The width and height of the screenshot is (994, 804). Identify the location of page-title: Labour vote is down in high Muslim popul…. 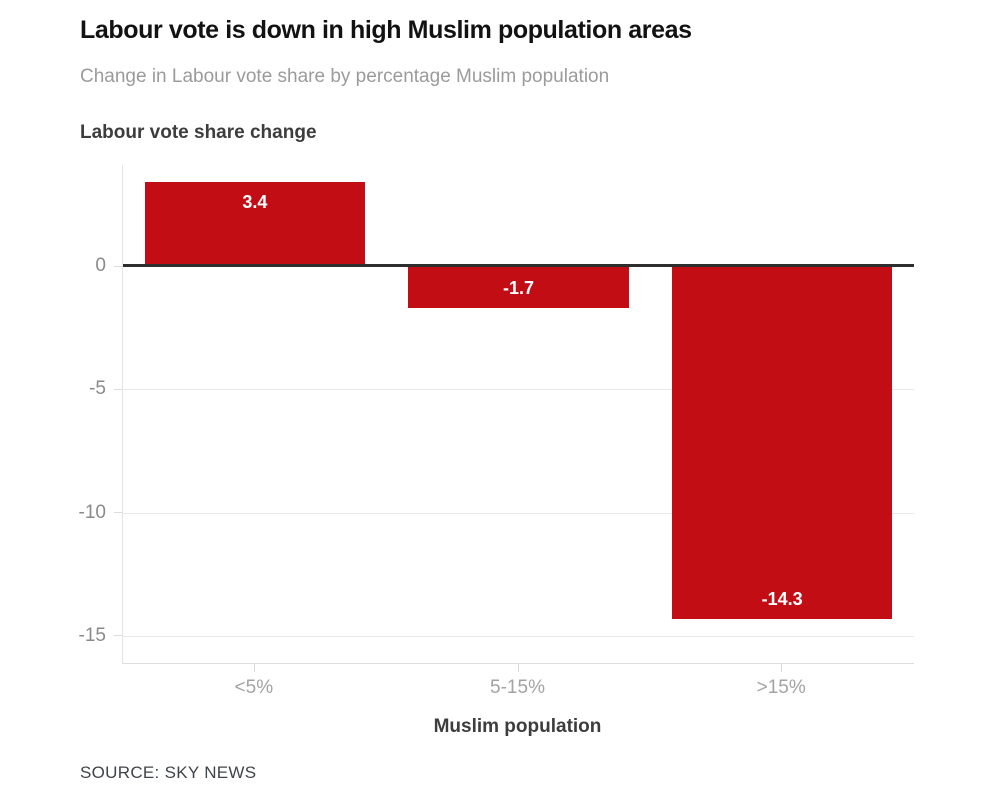
(386, 30).